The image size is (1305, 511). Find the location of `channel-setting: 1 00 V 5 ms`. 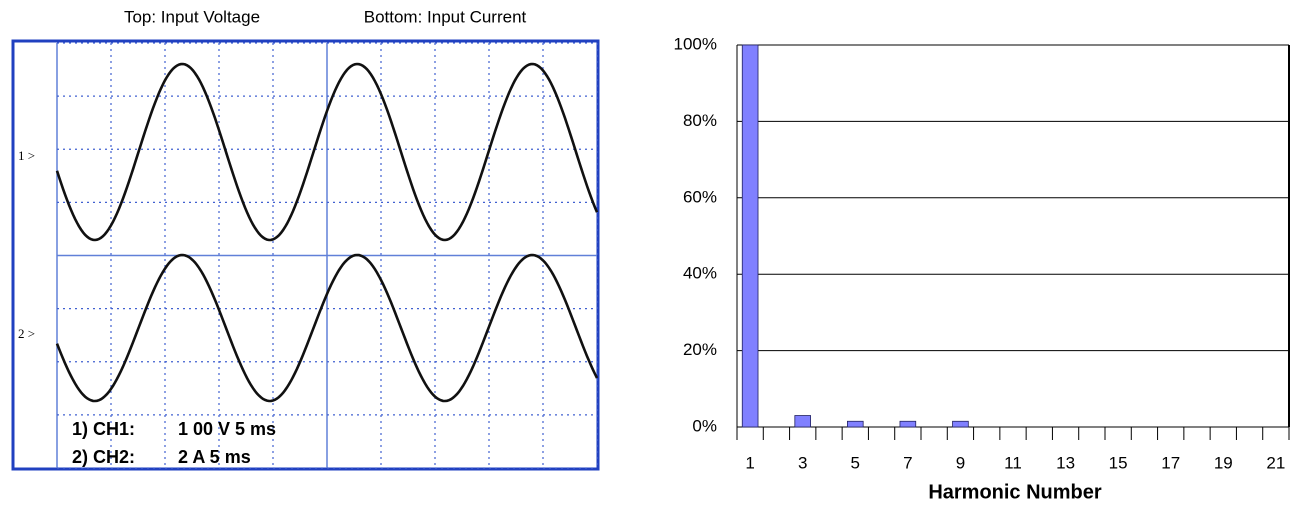

channel-setting: 1 00 V 5 ms is located at coordinates (227, 429).